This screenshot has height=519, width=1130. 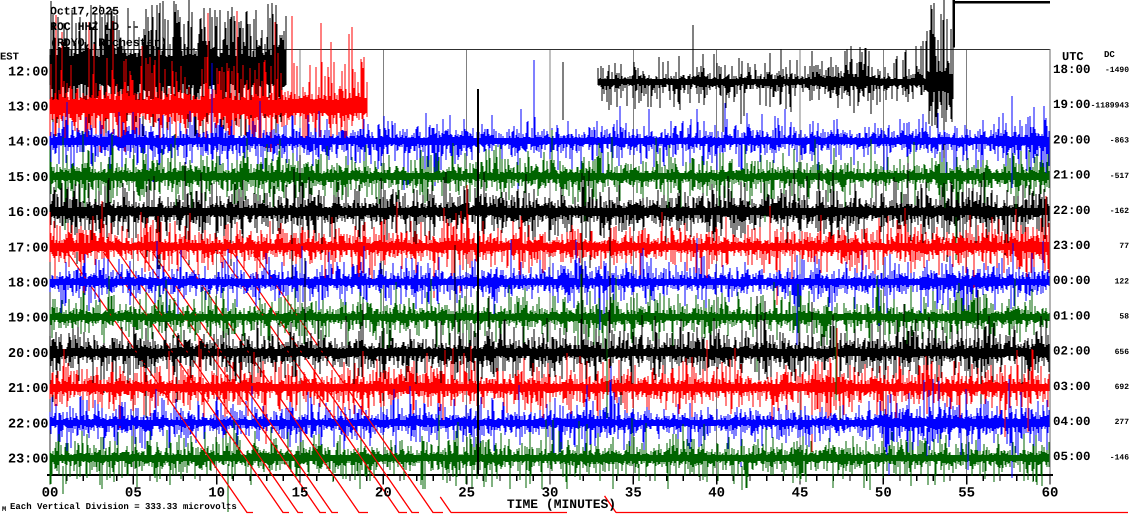 I want to click on svg-text: 17:00, so click(x=28, y=248).